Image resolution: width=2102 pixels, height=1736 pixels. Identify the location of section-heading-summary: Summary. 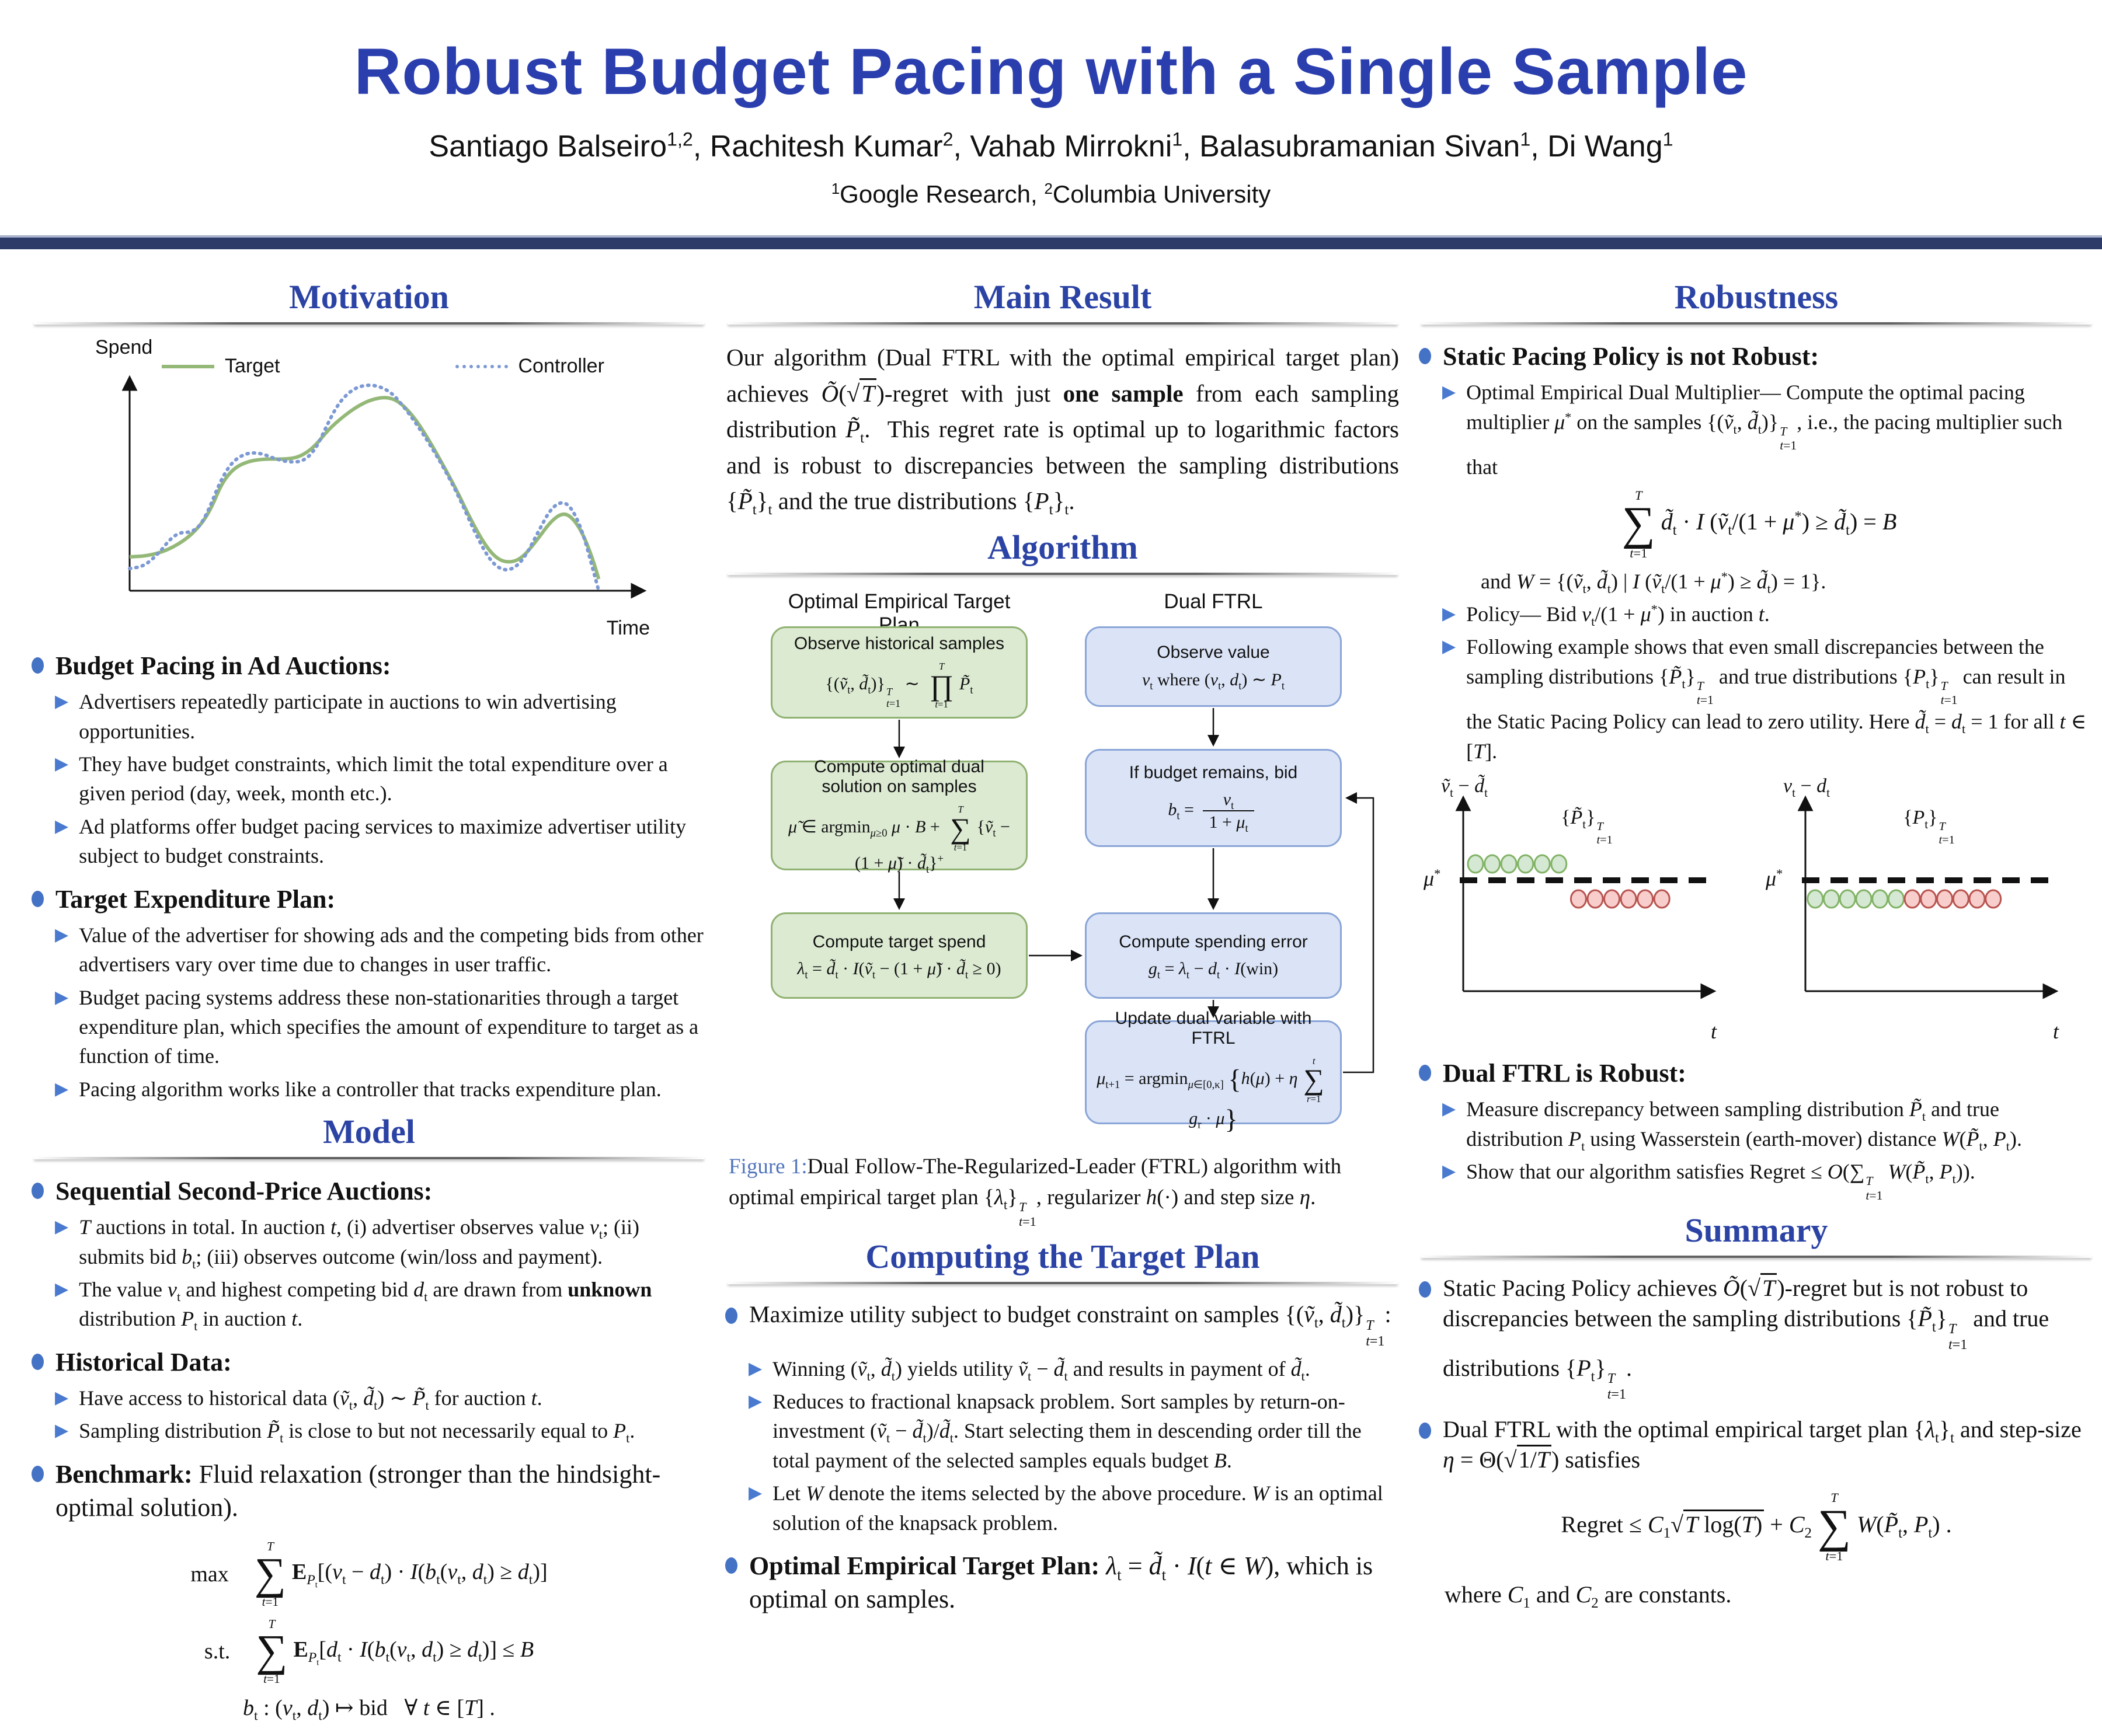
(1756, 1230).